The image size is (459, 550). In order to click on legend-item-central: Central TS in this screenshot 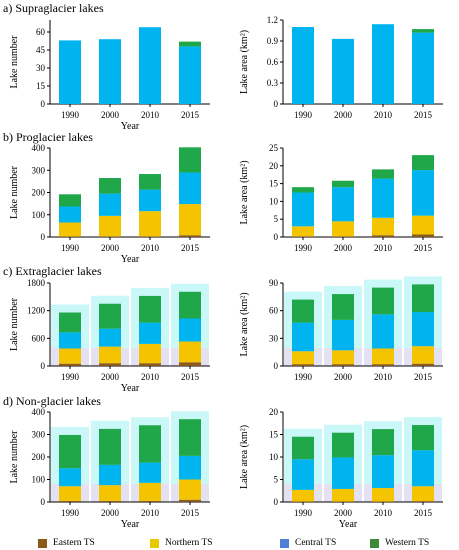, I will do `click(308, 543)`.